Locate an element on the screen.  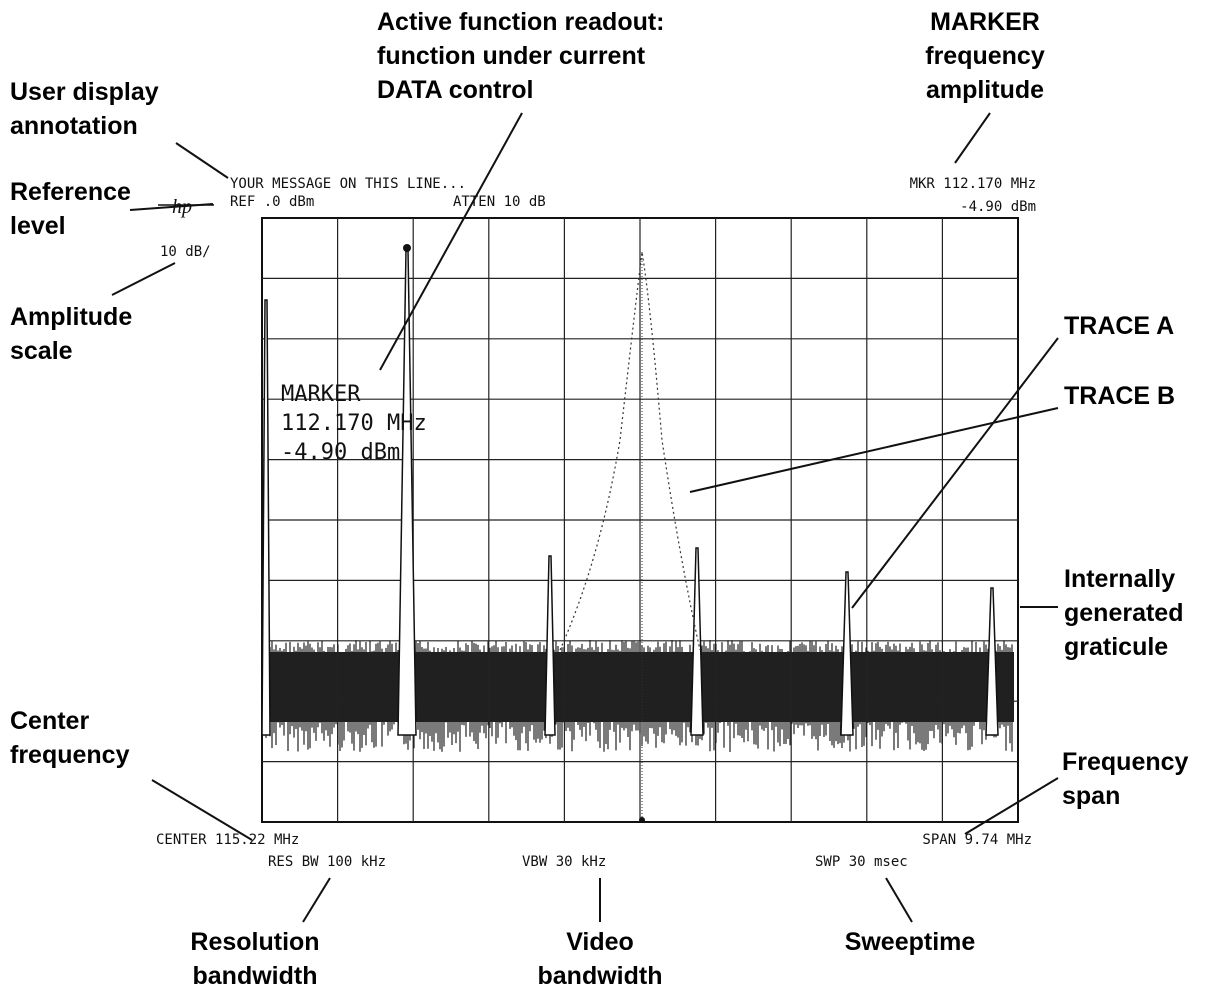
callout-graticule: Internally generated graticule is located at coordinates (1124, 613).